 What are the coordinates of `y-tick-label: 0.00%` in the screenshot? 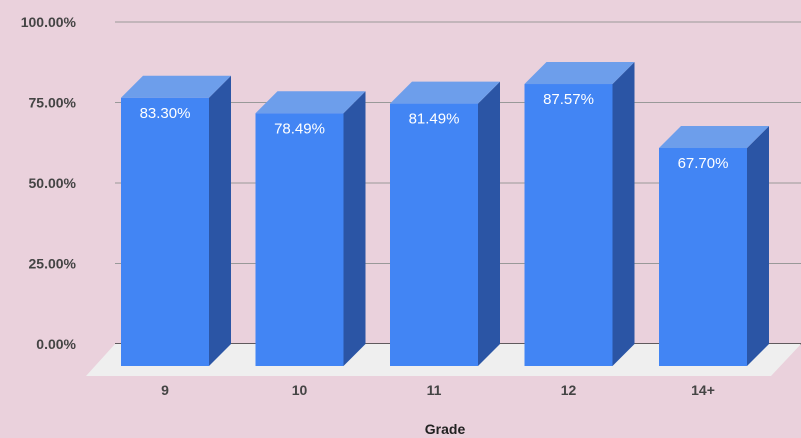 It's located at (56, 344).